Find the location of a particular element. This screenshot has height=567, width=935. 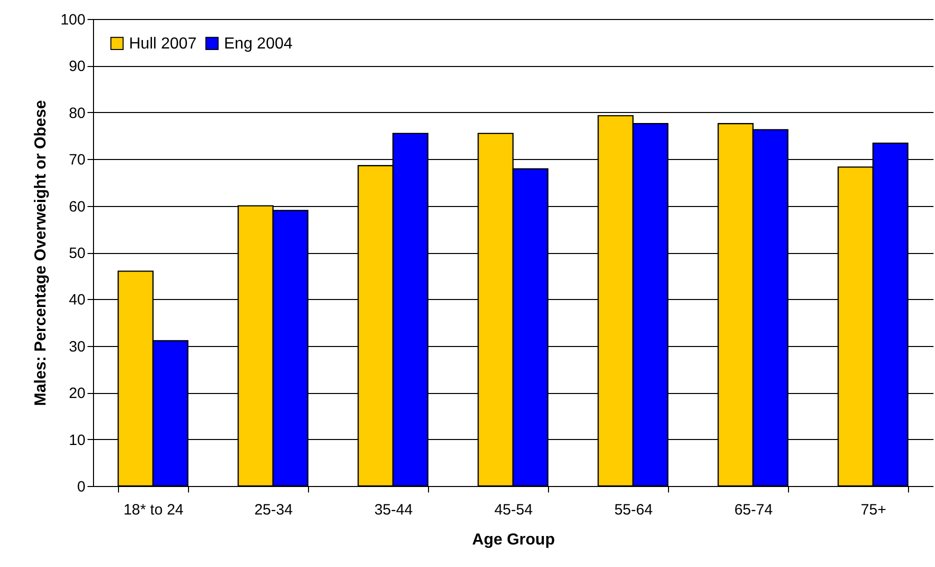

y-tick-label: 50 is located at coordinates (77, 253).